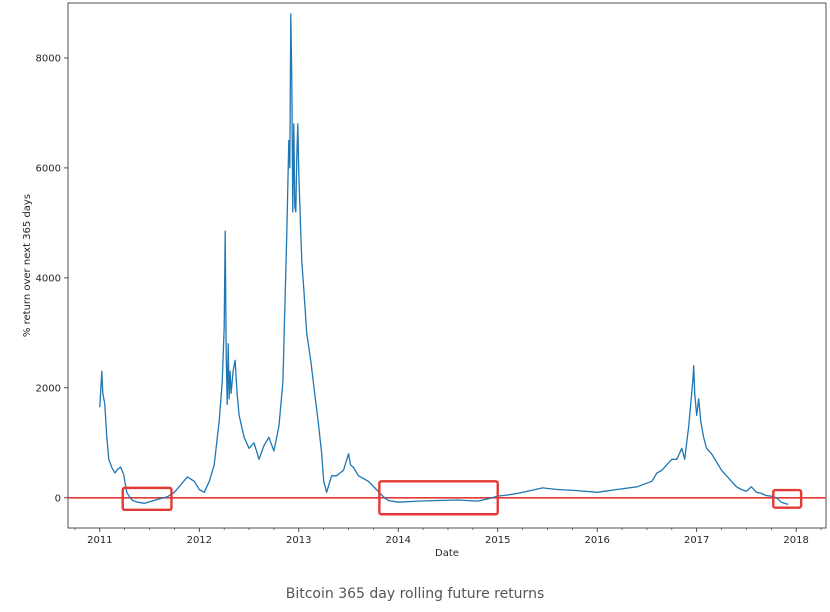 The image size is (830, 612). I want to click on figure-caption: Bitcoin 365 day rolling future returns, so click(415, 594).